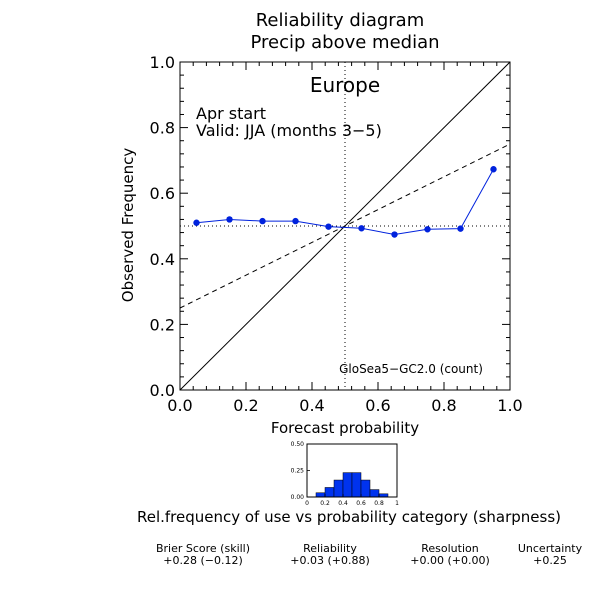 The height and width of the screenshot is (600, 600). Describe the element at coordinates (379, 503) in the screenshot. I see `inset-x-tick-label: 0.8` at that location.